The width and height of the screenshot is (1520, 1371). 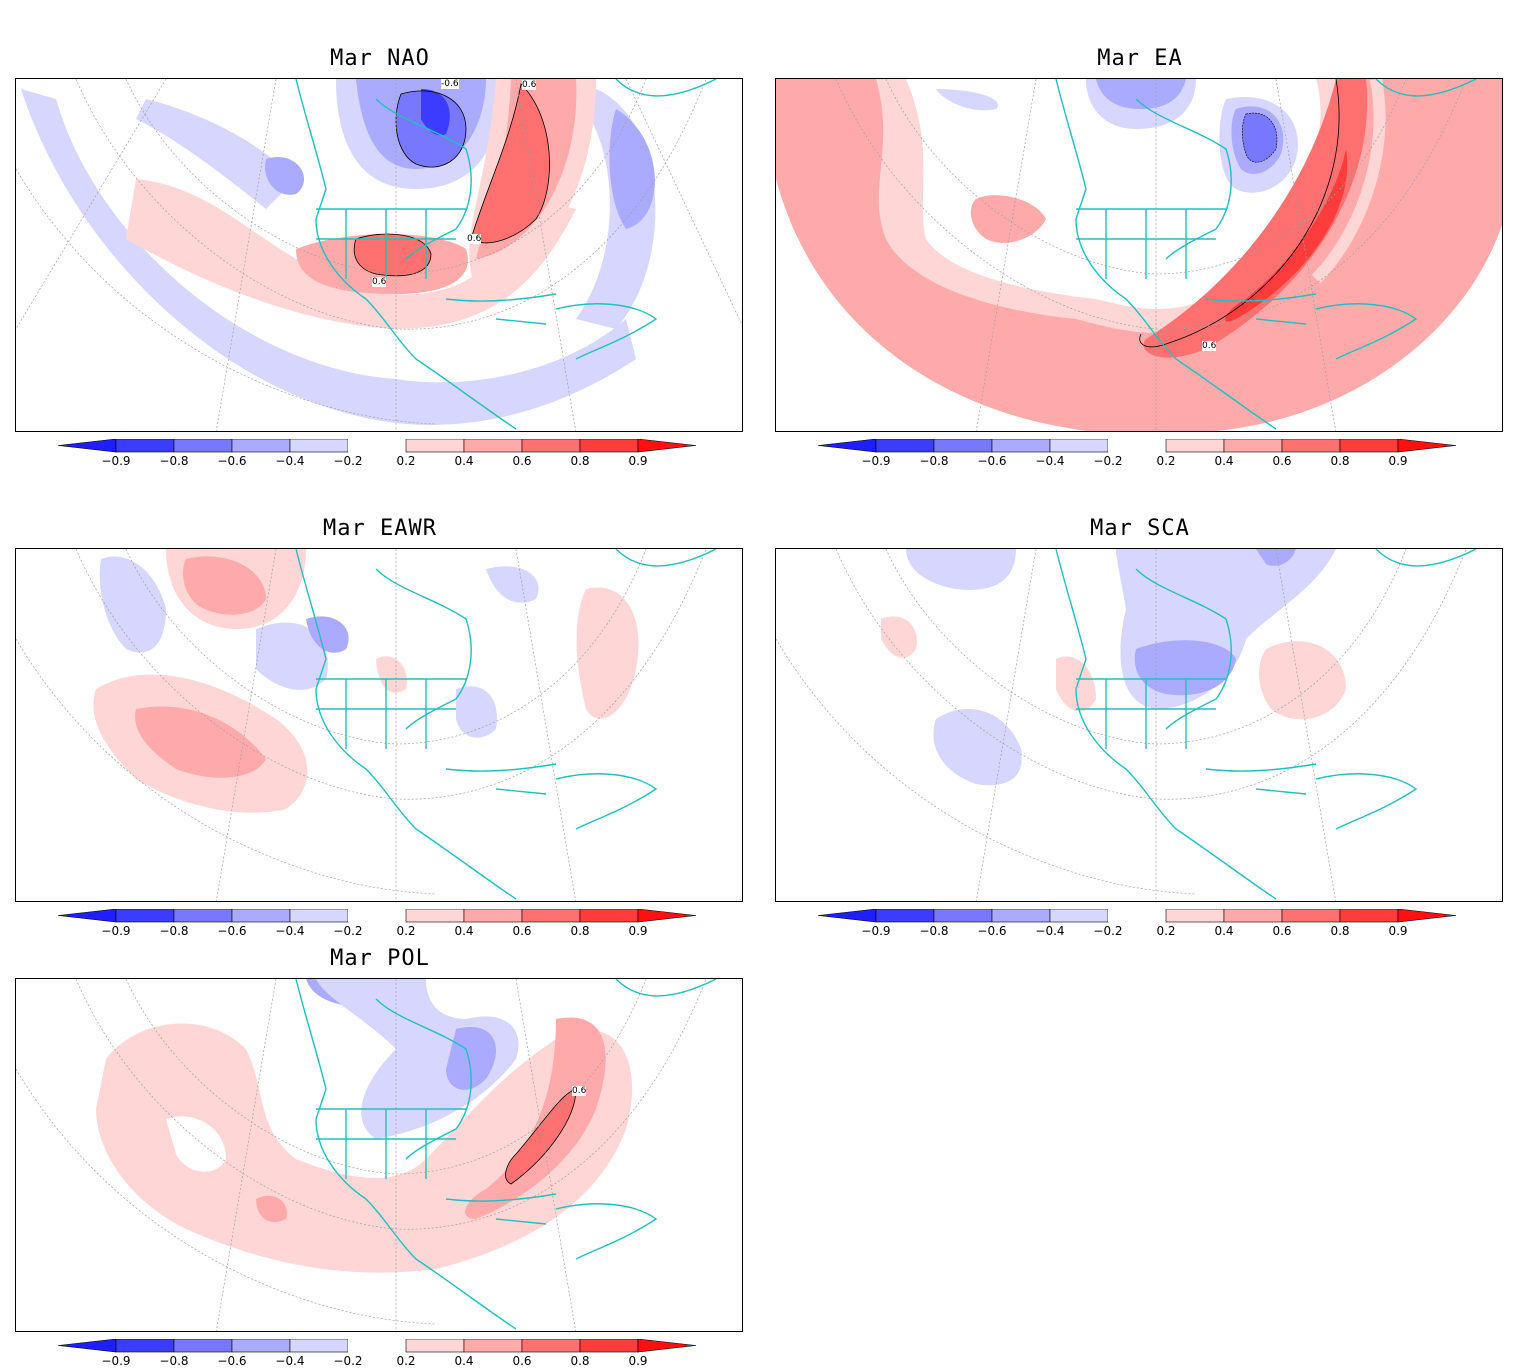 I want to click on eawr-field, so click(x=366, y=725).